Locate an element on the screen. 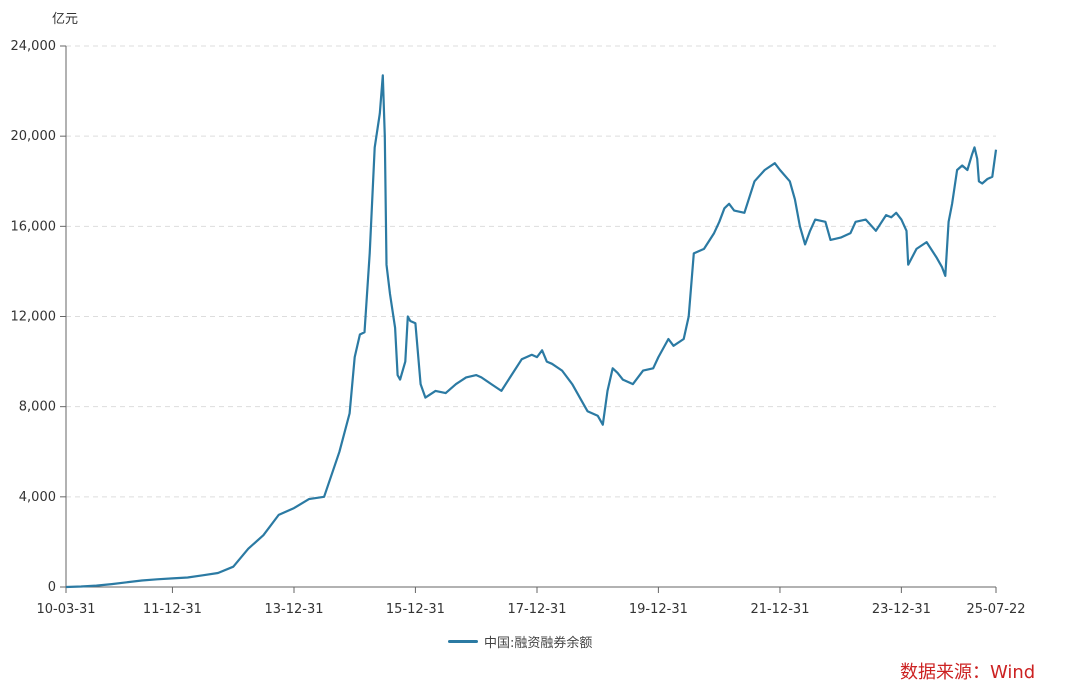 The height and width of the screenshot is (689, 1080). y-tick-label: 8,000 is located at coordinates (37, 407).